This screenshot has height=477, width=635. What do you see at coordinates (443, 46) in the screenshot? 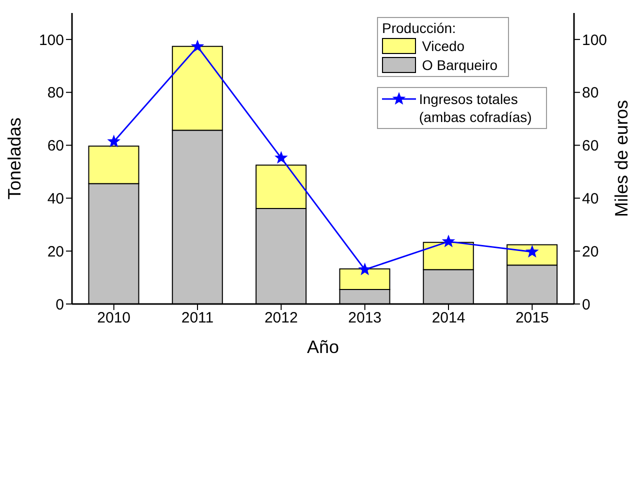
I see `legend-label: Vicedo` at bounding box center [443, 46].